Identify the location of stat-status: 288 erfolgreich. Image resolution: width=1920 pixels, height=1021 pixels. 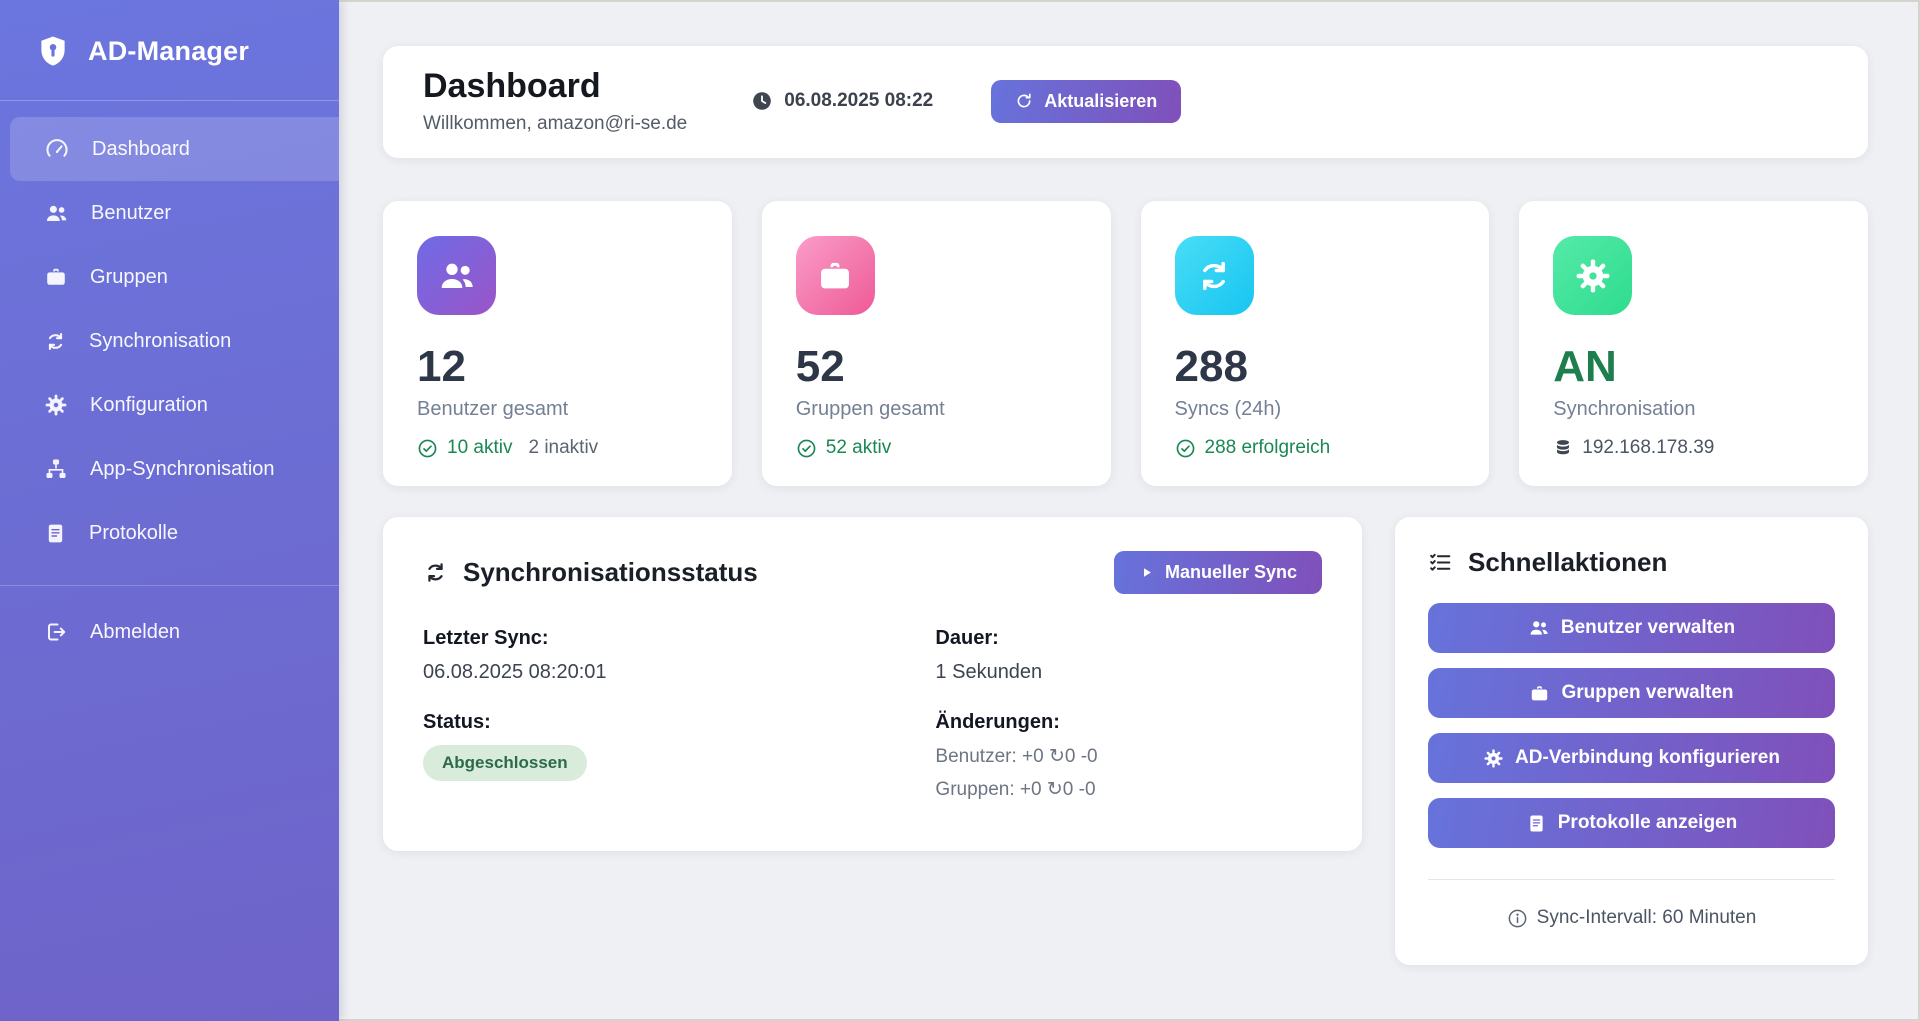
(1315, 448).